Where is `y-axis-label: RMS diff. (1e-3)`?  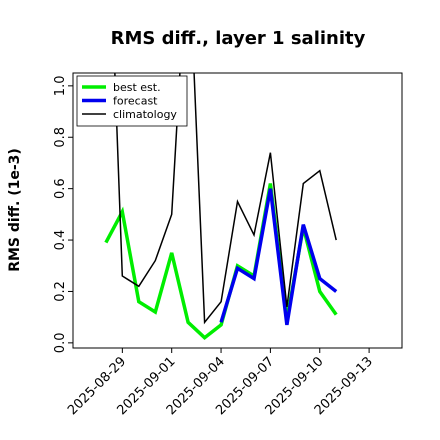 y-axis-label: RMS diff. (1e-3) is located at coordinates (15, 210).